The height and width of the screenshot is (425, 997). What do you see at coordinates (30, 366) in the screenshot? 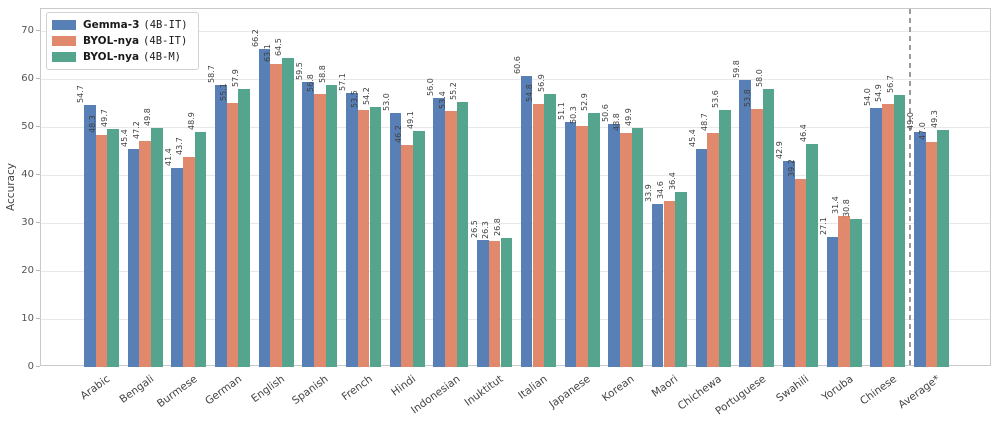
I see `y-tick-label: 0` at bounding box center [30, 366].